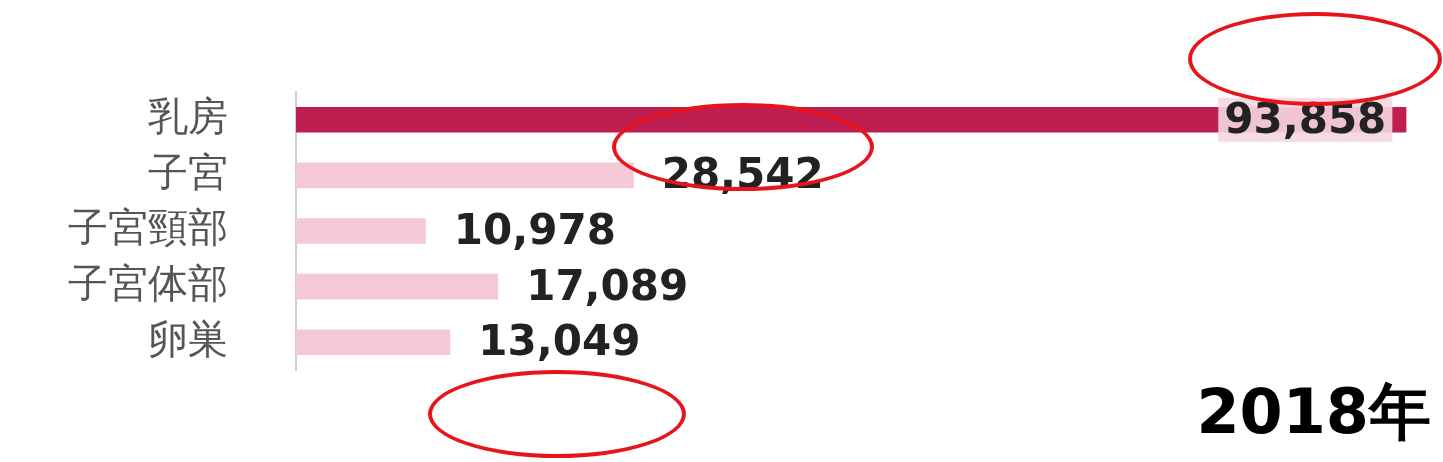 The image size is (1443, 462). I want to click on text: 2018年, so click(1313, 412).